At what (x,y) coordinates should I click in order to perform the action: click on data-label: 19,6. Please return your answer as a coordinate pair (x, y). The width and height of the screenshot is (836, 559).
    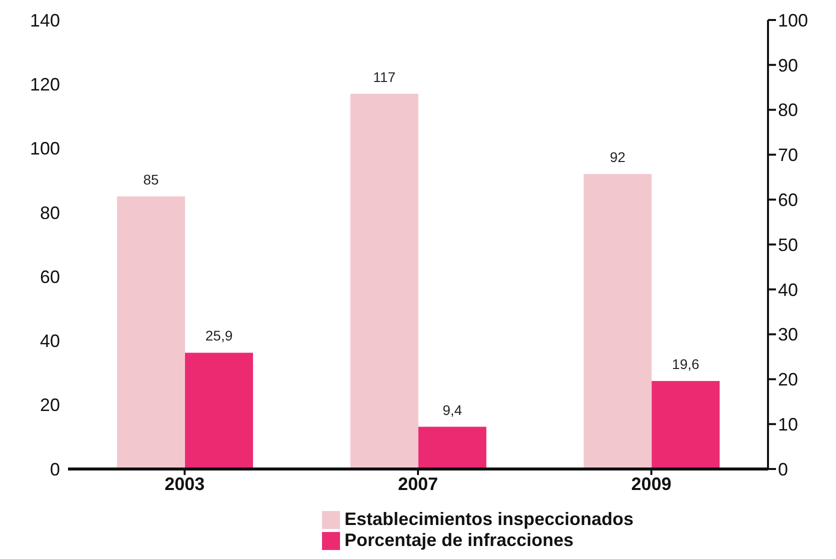
    Looking at the image, I should click on (686, 364).